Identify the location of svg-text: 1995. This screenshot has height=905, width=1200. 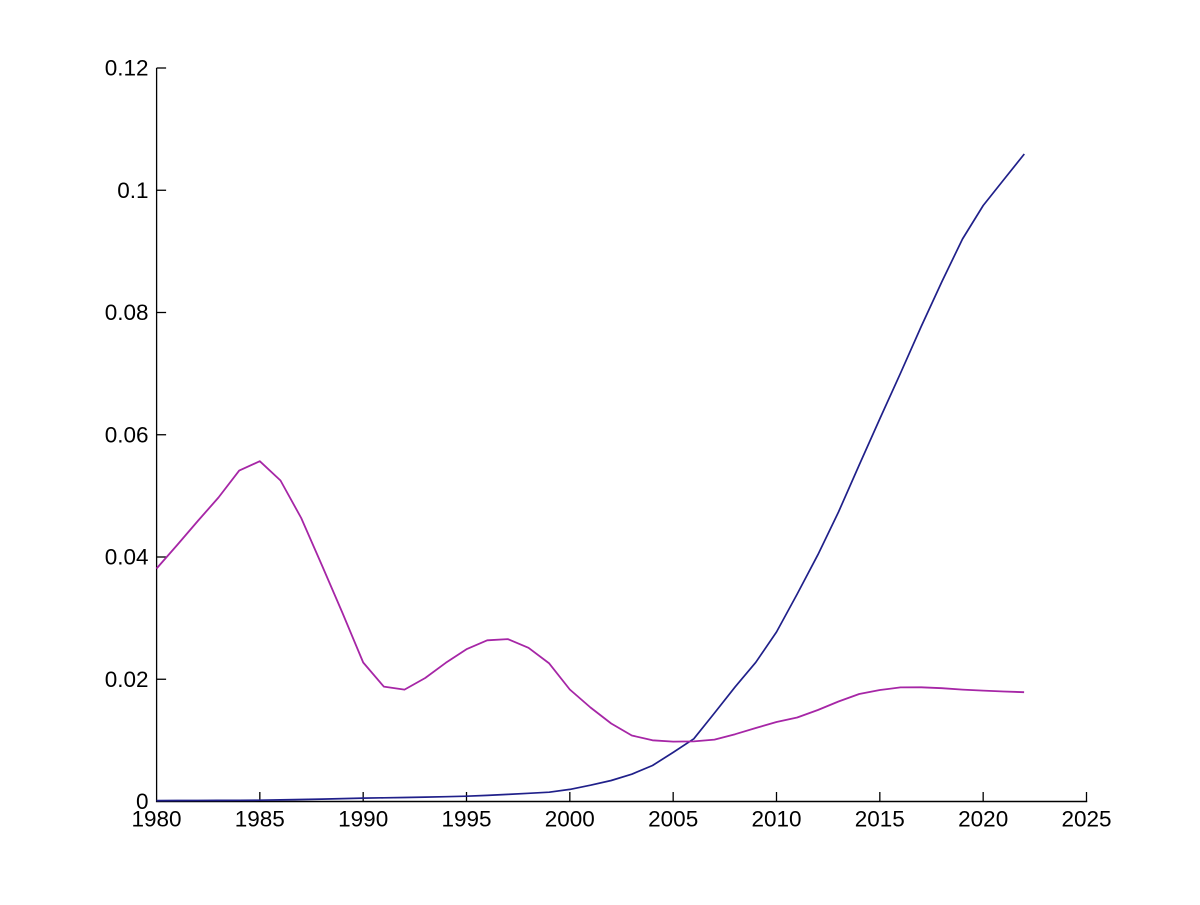
(466, 819).